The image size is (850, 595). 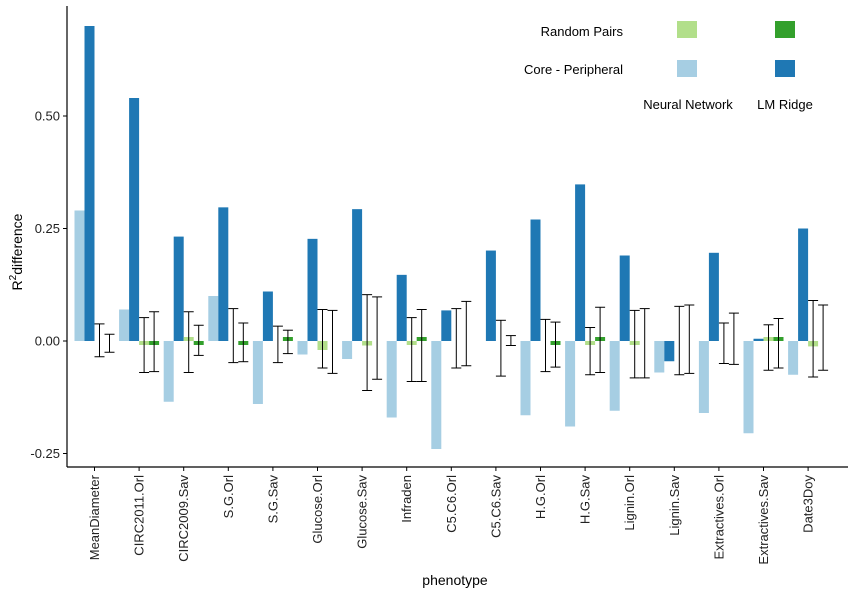 I want to click on errorbar-rp-lm-C5.C6.Orl, so click(x=466, y=333).